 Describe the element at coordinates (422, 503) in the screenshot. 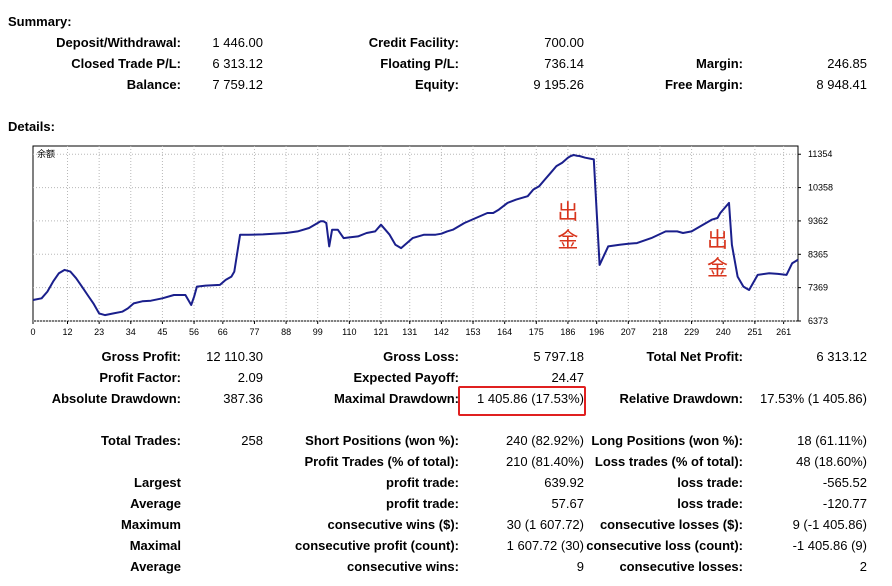

I see `average-profit-label: profit trade:` at that location.